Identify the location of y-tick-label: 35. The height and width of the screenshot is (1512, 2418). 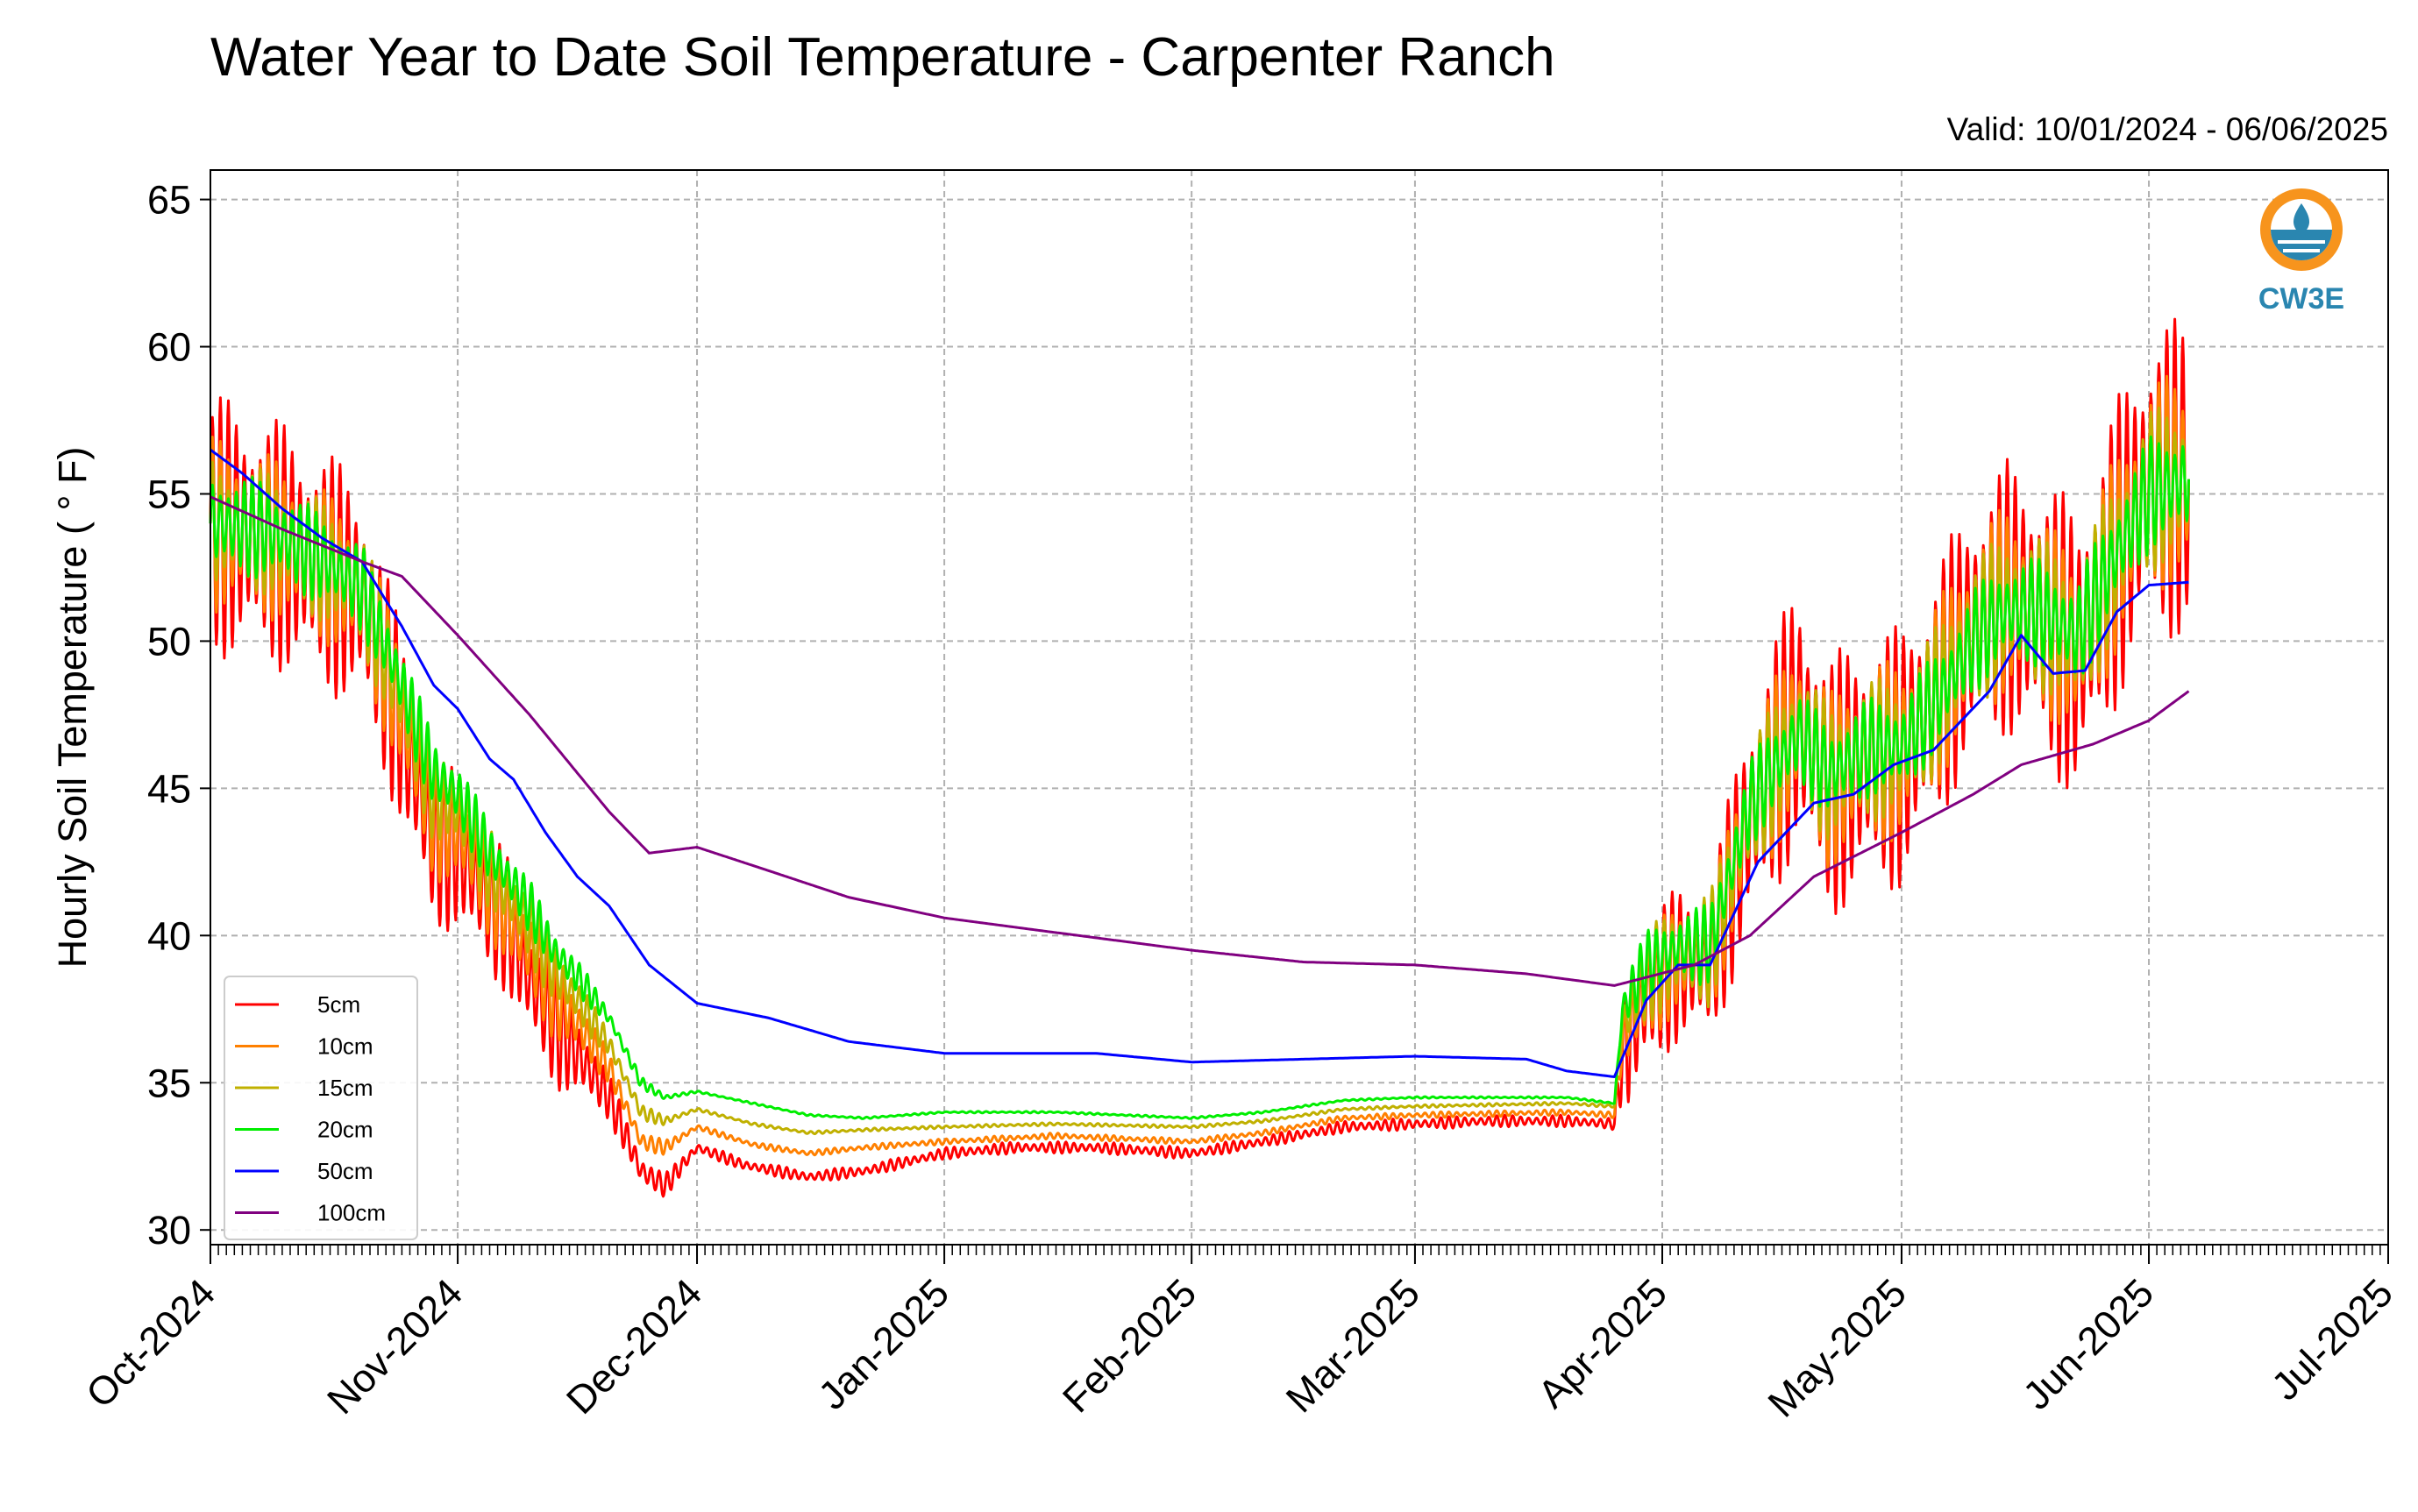
(169, 1083).